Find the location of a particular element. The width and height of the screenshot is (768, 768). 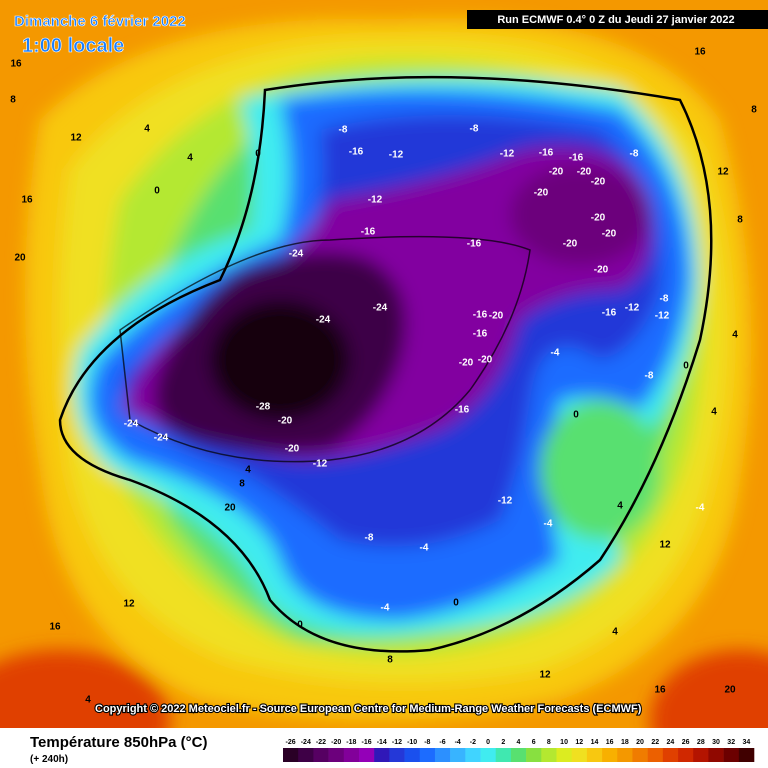

colorbar-tick-label: -2 is located at coordinates (473, 742).